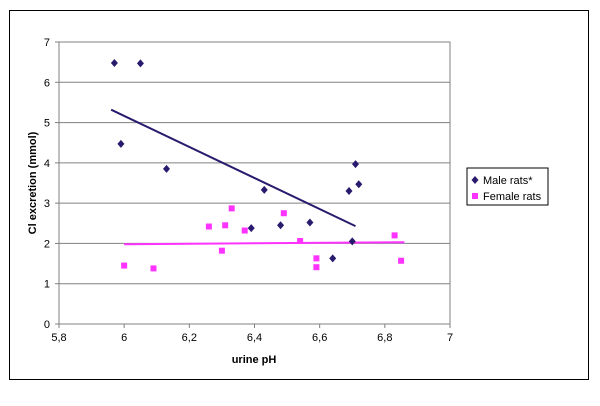 The width and height of the screenshot is (600, 406). I want to click on x-tick-label: 6,6, so click(319, 338).